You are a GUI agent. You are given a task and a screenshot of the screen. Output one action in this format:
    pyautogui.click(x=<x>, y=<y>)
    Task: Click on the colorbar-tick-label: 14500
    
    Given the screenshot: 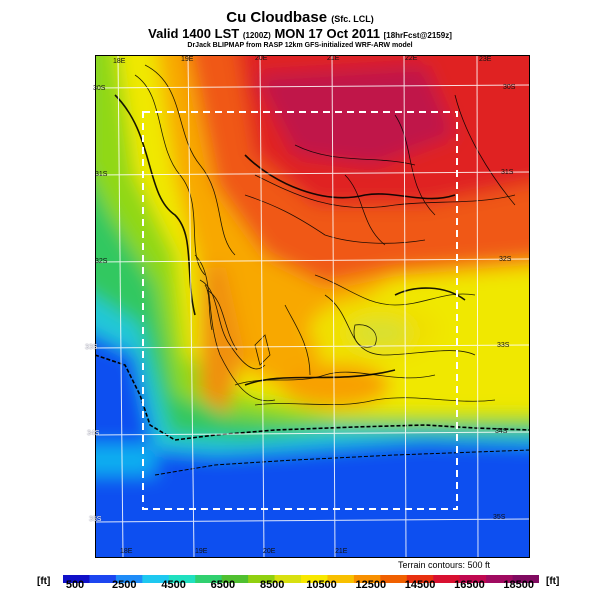 What is the action you would take?
    pyautogui.click(x=420, y=585)
    